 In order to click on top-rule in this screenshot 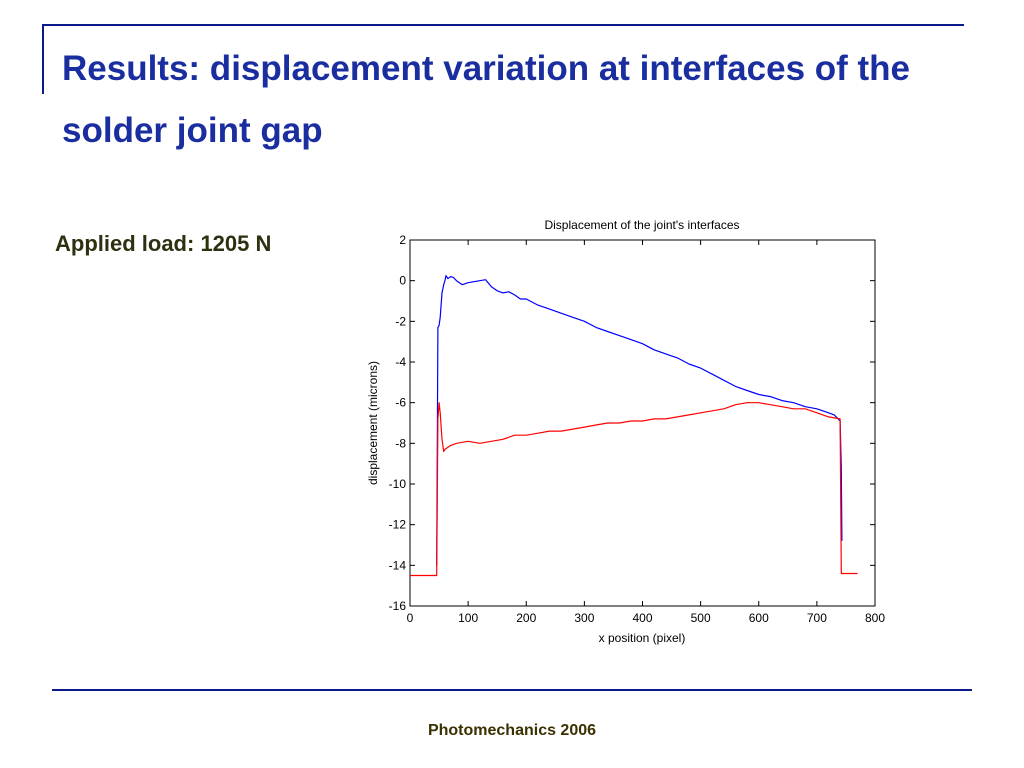, I will do `click(503, 25)`.